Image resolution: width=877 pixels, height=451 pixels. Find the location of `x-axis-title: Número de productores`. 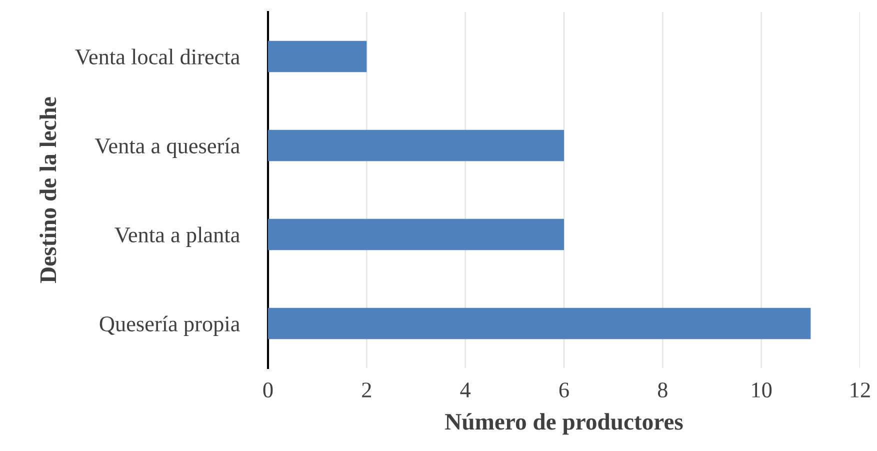

x-axis-title: Número de productores is located at coordinates (564, 424).